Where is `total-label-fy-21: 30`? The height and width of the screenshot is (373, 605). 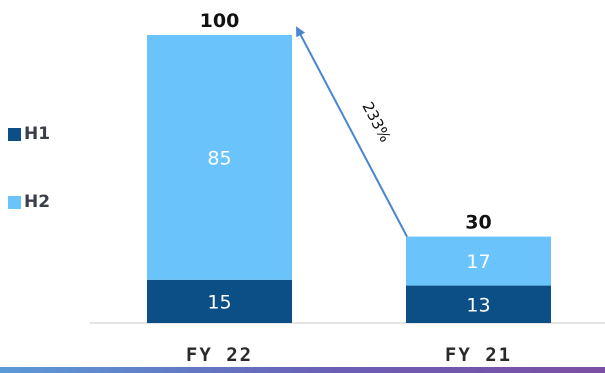 total-label-fy-21: 30 is located at coordinates (478, 223).